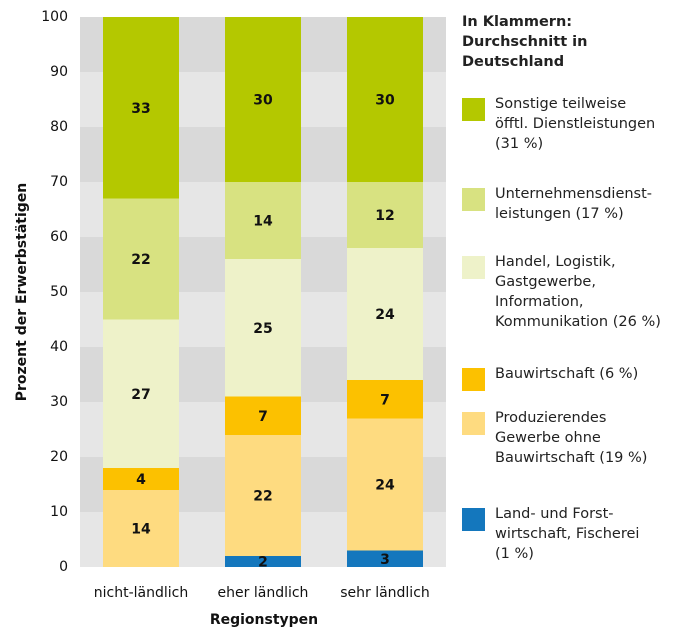 The image size is (692, 633). Describe the element at coordinates (59, 512) in the screenshot. I see `y-tick-label: 10` at that location.